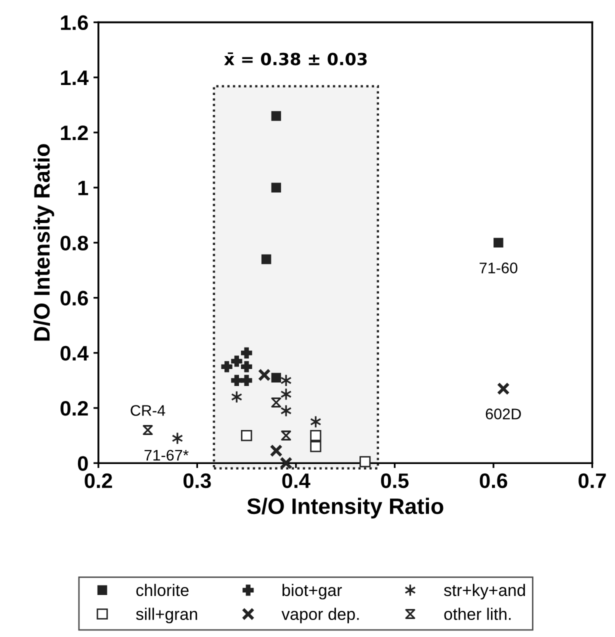 The image size is (615, 637). Describe the element at coordinates (75, 77) in the screenshot. I see `y-tick-label: 1.4` at that location.